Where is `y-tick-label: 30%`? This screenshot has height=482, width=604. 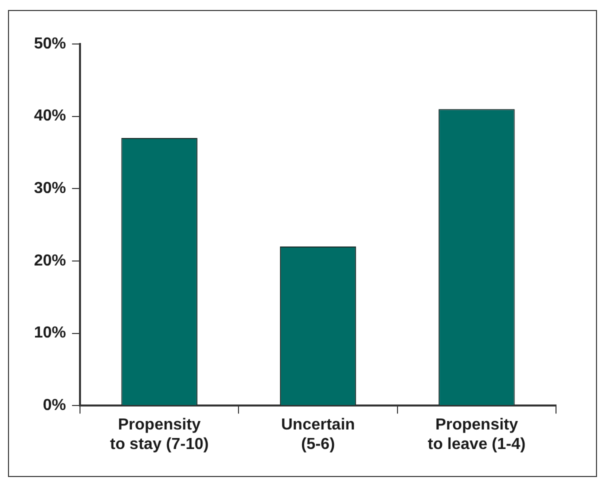 y-tick-label: 30% is located at coordinates (50, 189).